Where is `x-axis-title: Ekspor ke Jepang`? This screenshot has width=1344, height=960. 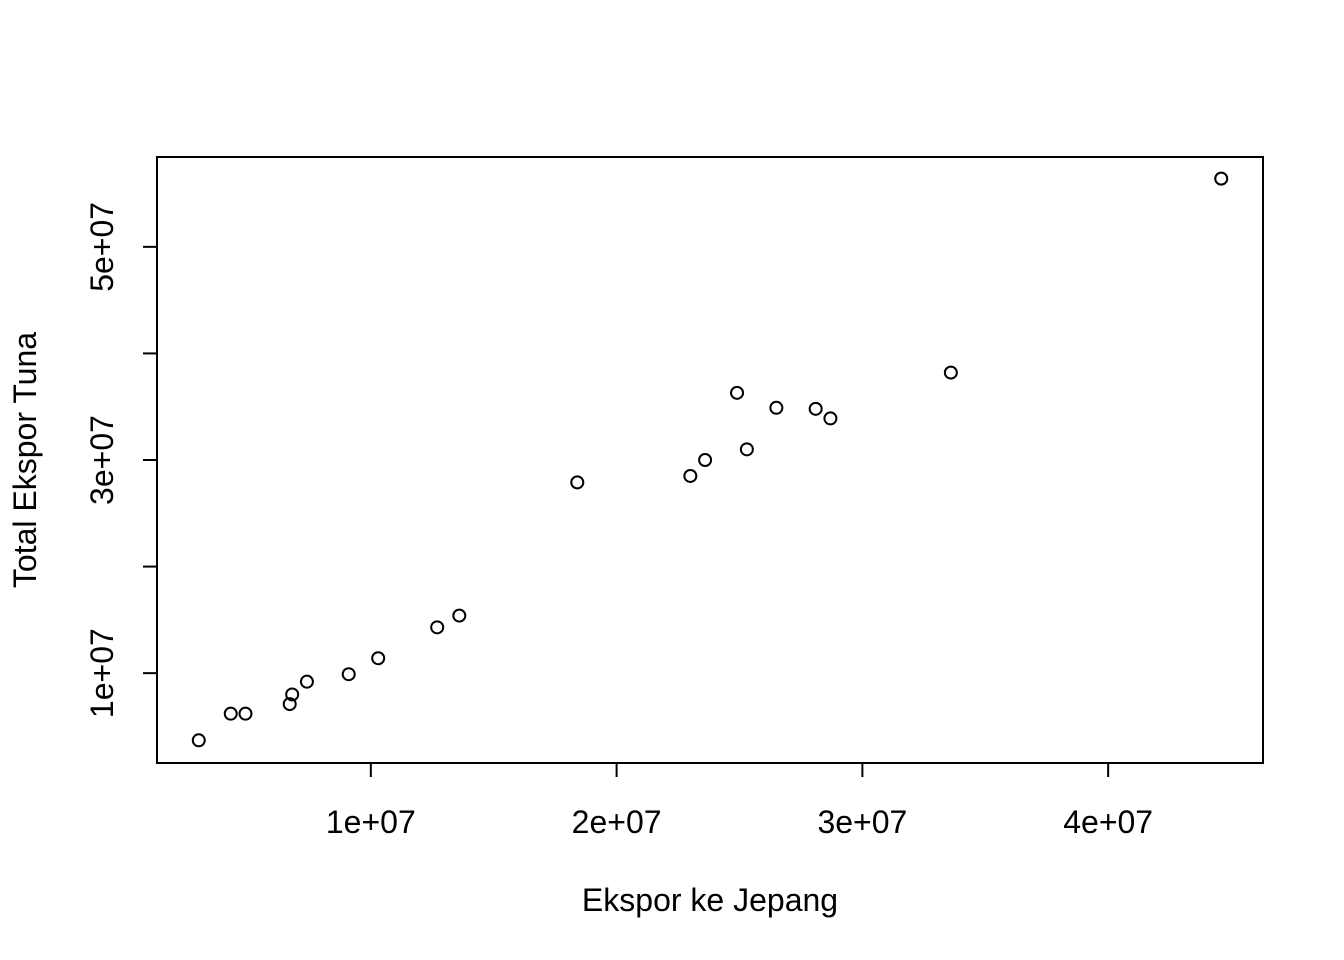 x-axis-title: Ekspor ke Jepang is located at coordinates (710, 900).